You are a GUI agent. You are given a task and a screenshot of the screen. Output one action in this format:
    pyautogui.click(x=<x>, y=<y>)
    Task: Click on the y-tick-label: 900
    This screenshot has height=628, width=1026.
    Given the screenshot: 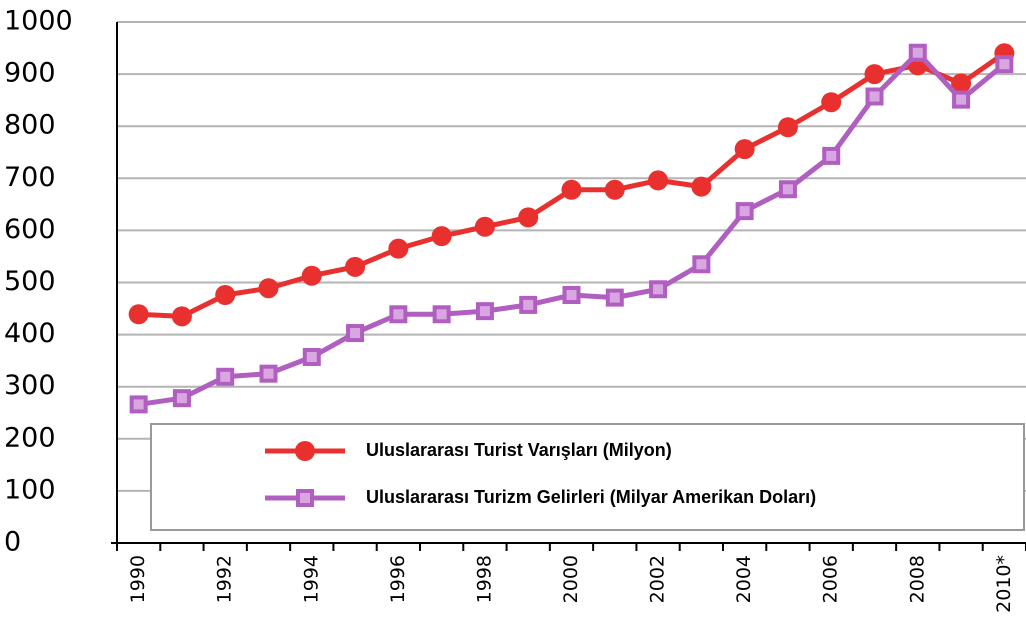 What is the action you would take?
    pyautogui.click(x=30, y=73)
    